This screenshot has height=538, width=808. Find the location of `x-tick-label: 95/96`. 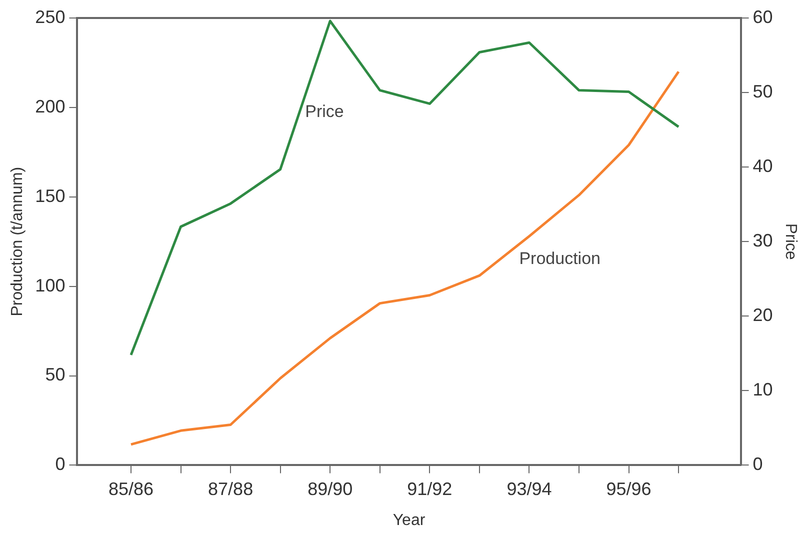

x-tick-label: 95/96 is located at coordinates (629, 488).